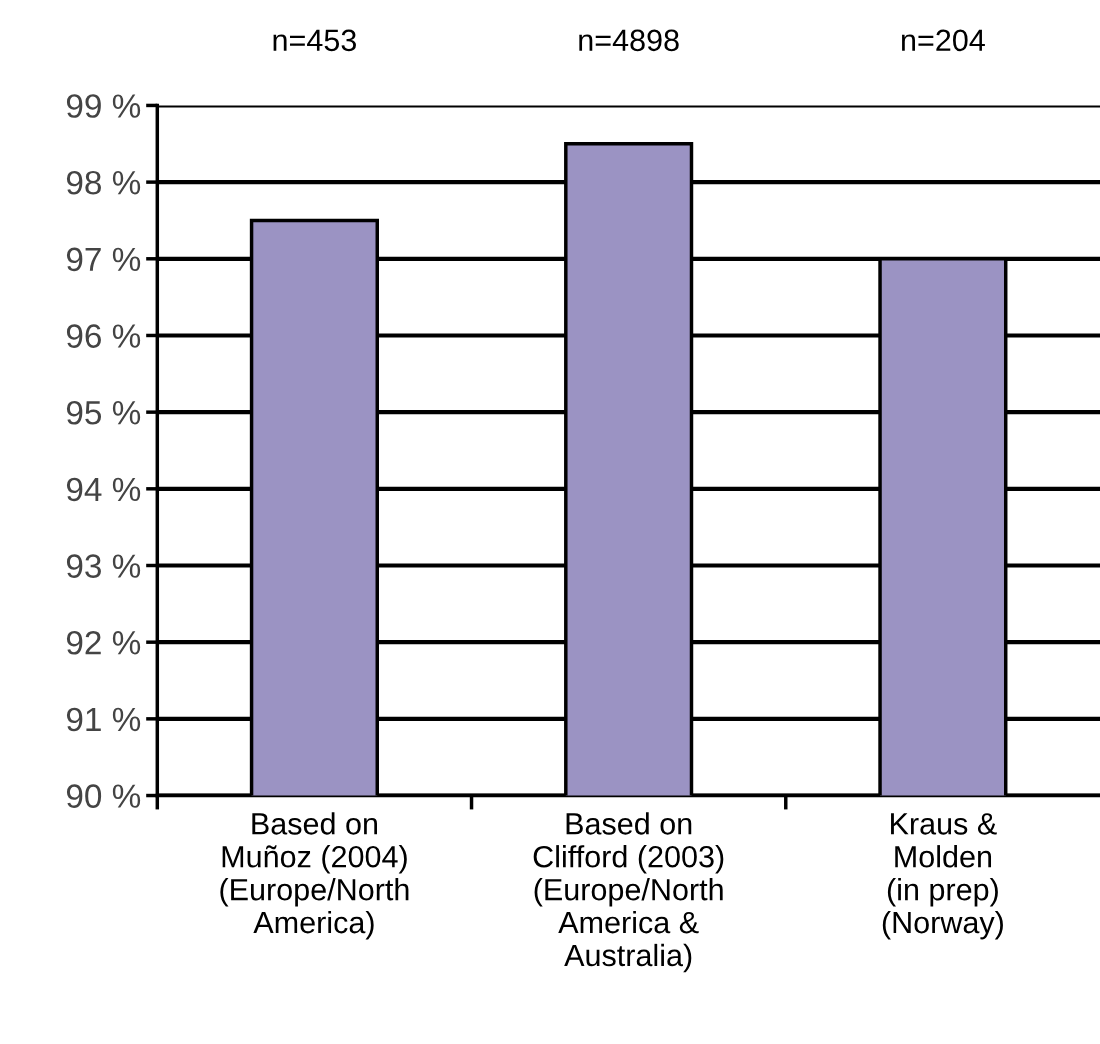 The height and width of the screenshot is (1044, 1100). I want to click on y-tick-label: 96 %, so click(103, 336).